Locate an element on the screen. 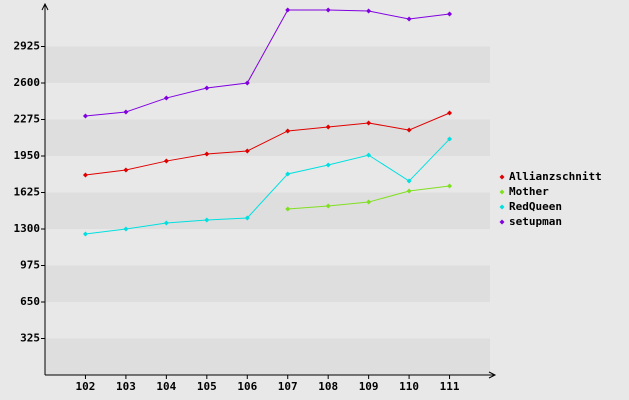  x-tick-label: 109 is located at coordinates (369, 386).